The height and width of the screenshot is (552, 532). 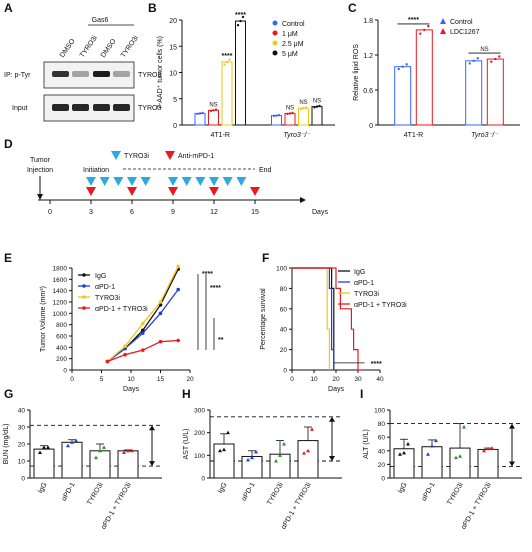 What do you see at coordinates (284, 350) in the screenshot?
I see `y-tick-label: 20` at bounding box center [284, 350].